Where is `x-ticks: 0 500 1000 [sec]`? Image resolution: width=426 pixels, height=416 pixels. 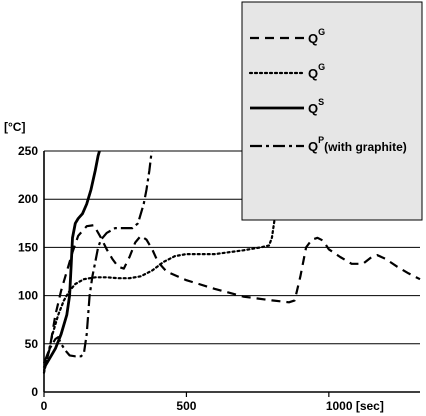
x-ticks: 0 500 1000 [sec] is located at coordinates (212, 402).